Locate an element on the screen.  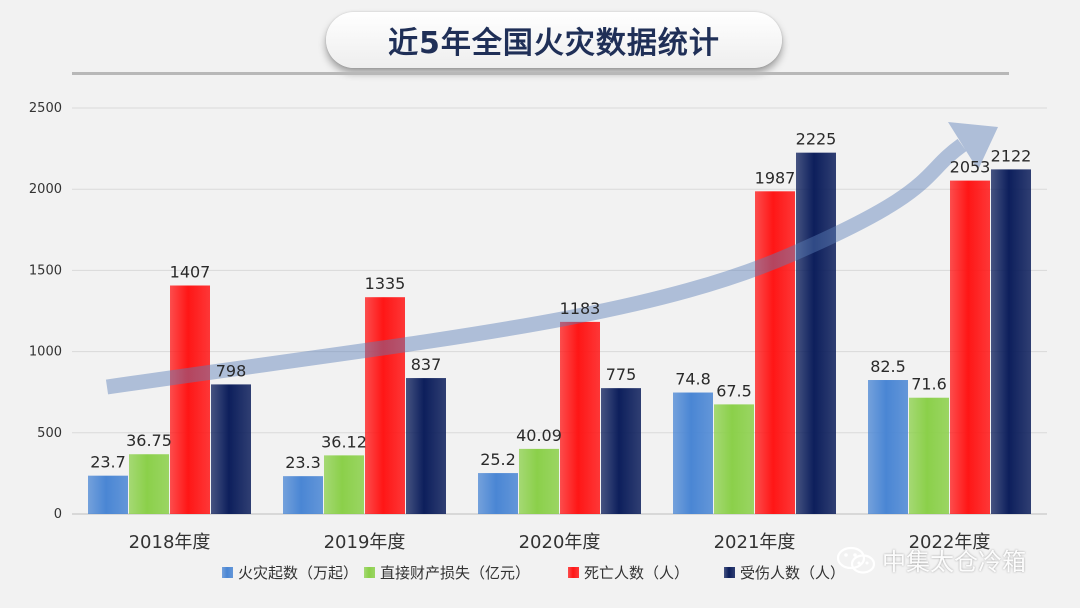
data-label: 40.09 is located at coordinates (539, 435).